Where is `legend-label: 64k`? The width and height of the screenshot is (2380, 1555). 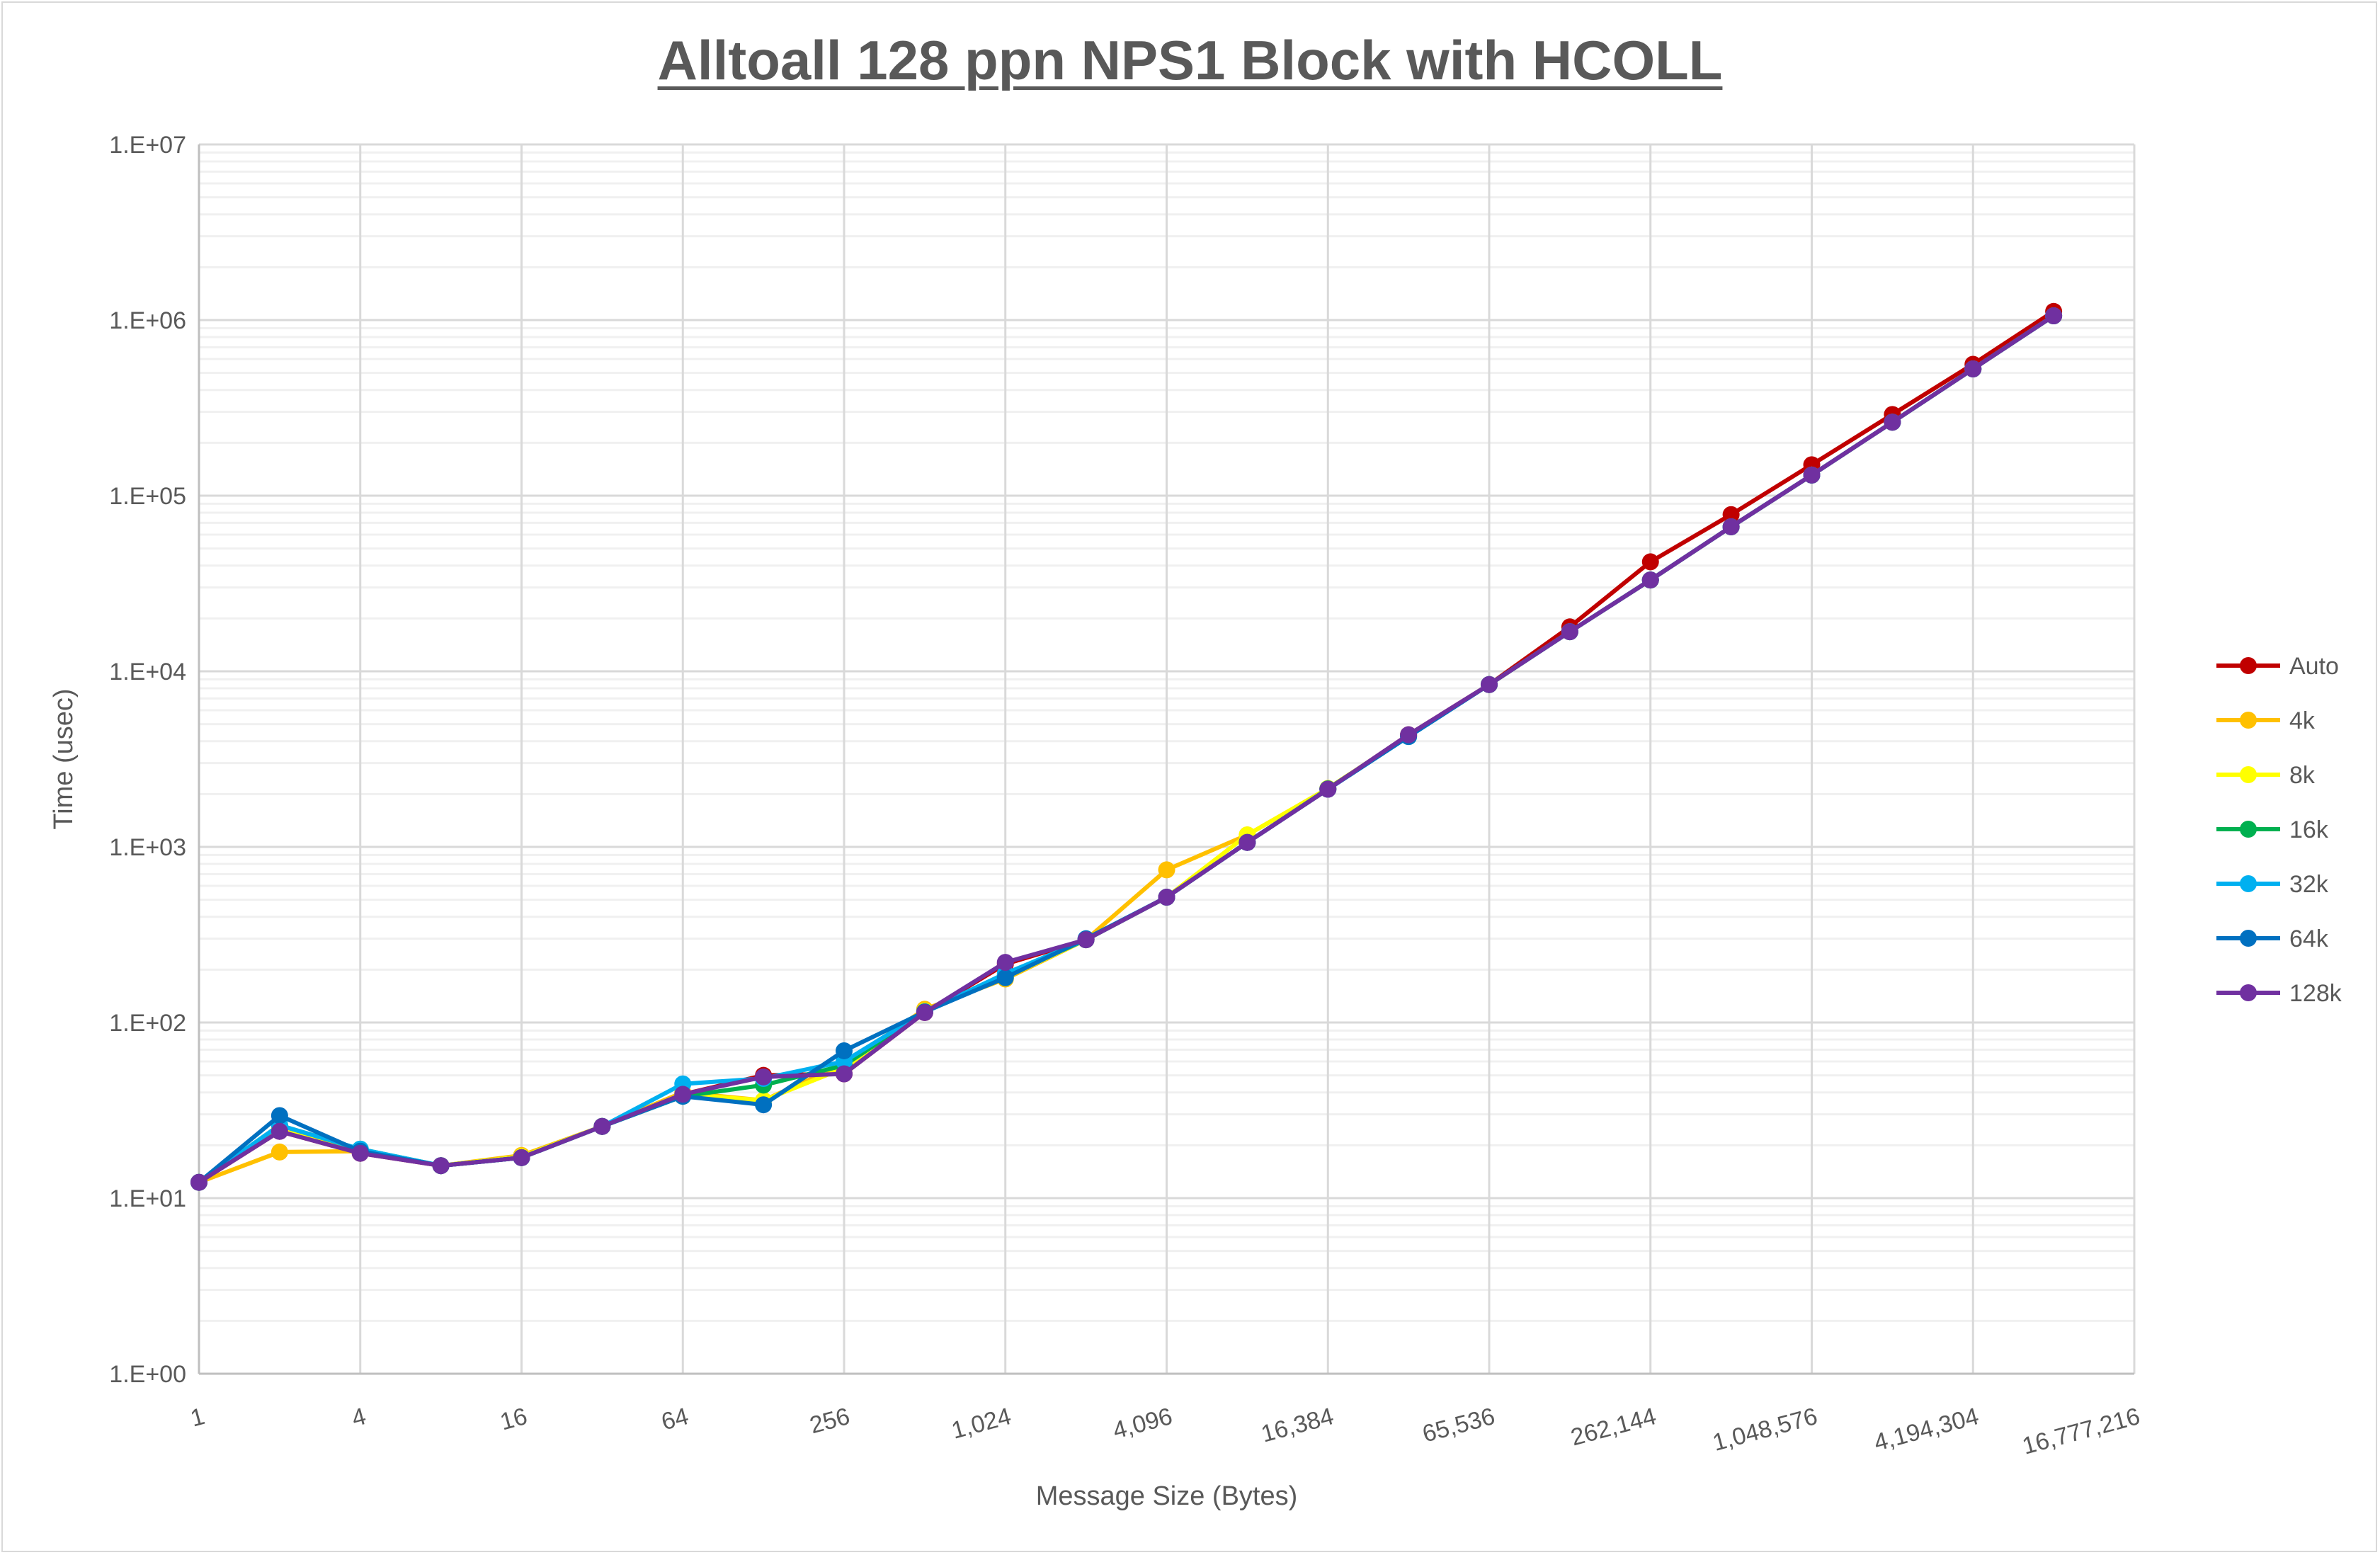 legend-label: 64k is located at coordinates (2309, 939).